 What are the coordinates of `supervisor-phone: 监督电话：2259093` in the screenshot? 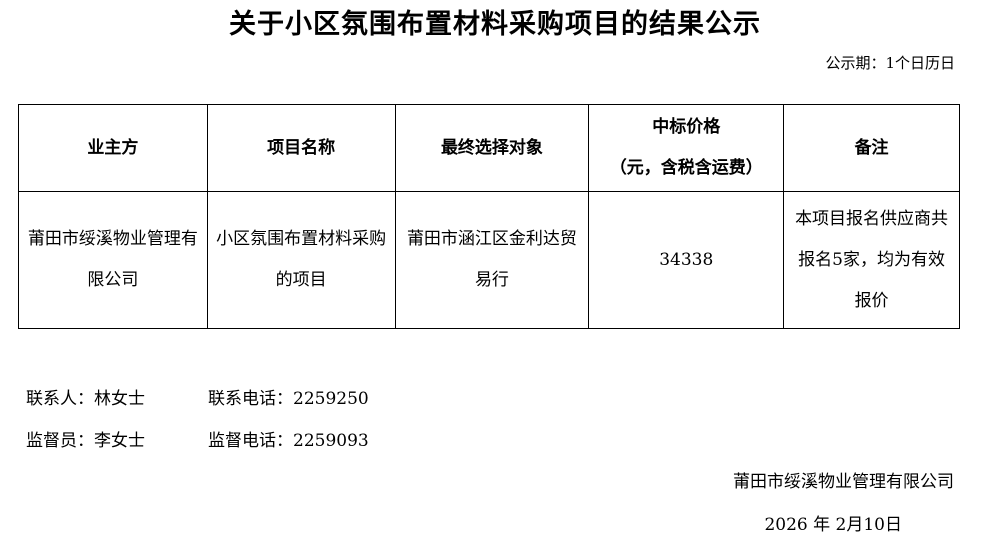 It's located at (288, 441).